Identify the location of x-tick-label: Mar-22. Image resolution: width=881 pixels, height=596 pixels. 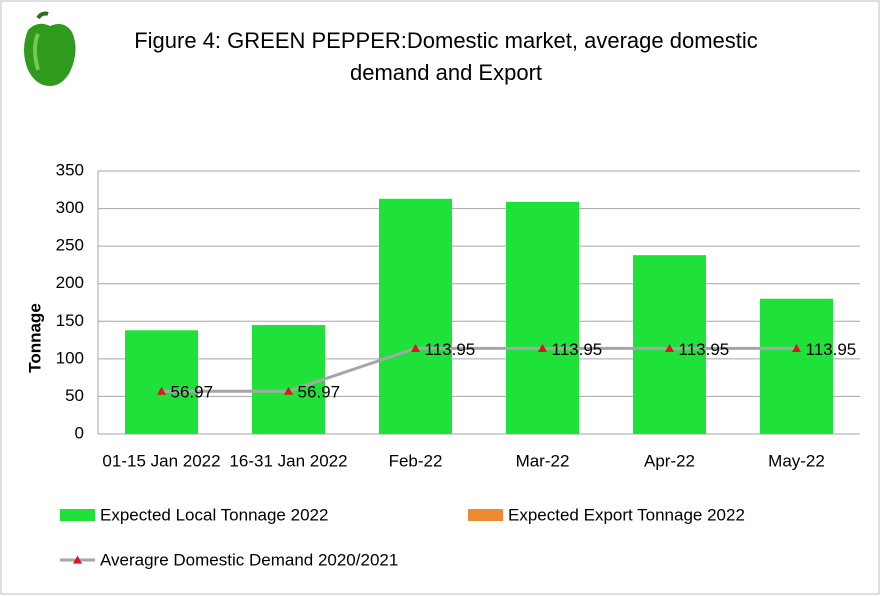
(543, 460).